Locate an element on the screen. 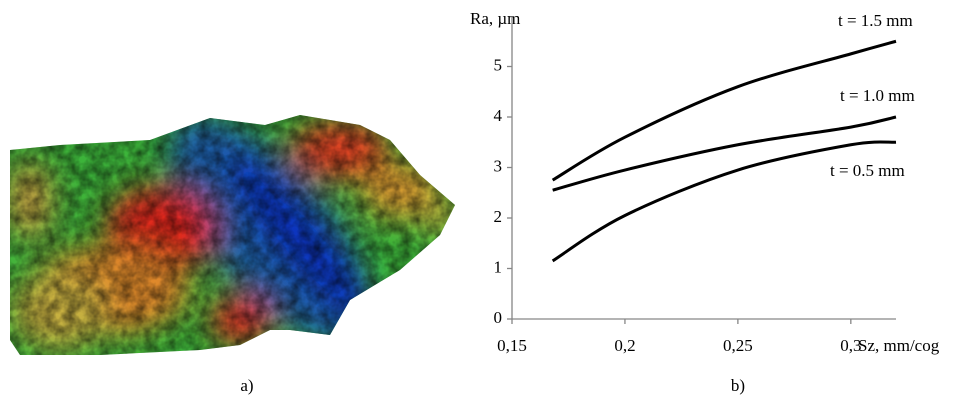 Image resolution: width=972 pixels, height=400 pixels. x-tick-label: 0,25 is located at coordinates (738, 345).